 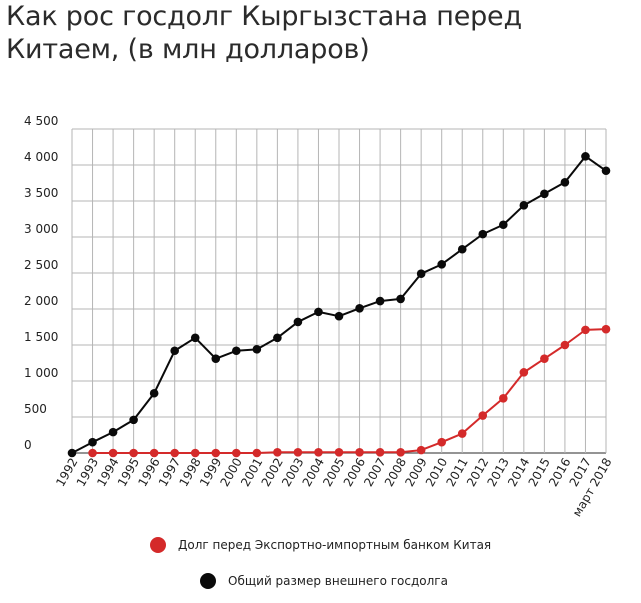 What do you see at coordinates (41, 301) in the screenshot?
I see `y-tick-label: 2 000` at bounding box center [41, 301].